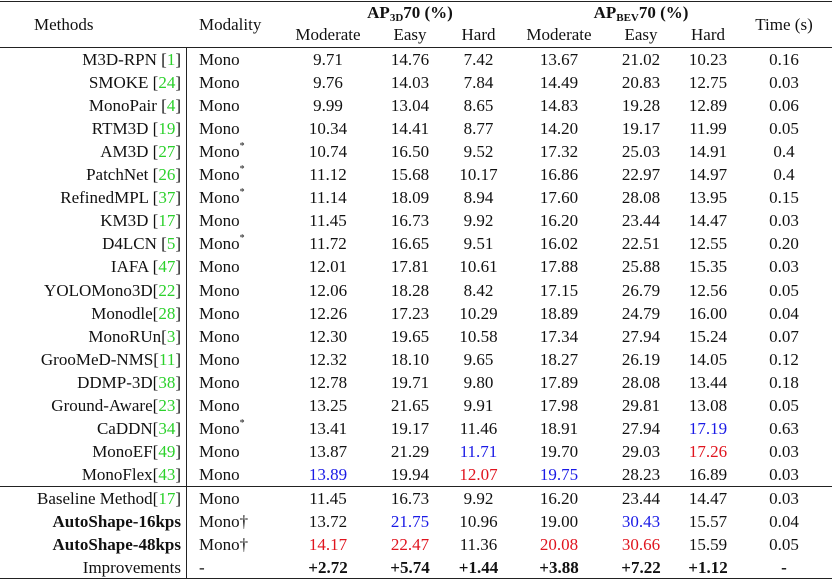 The width and height of the screenshot is (832, 581). Describe the element at coordinates (64, 24) in the screenshot. I see `header-methods: Methods` at that location.